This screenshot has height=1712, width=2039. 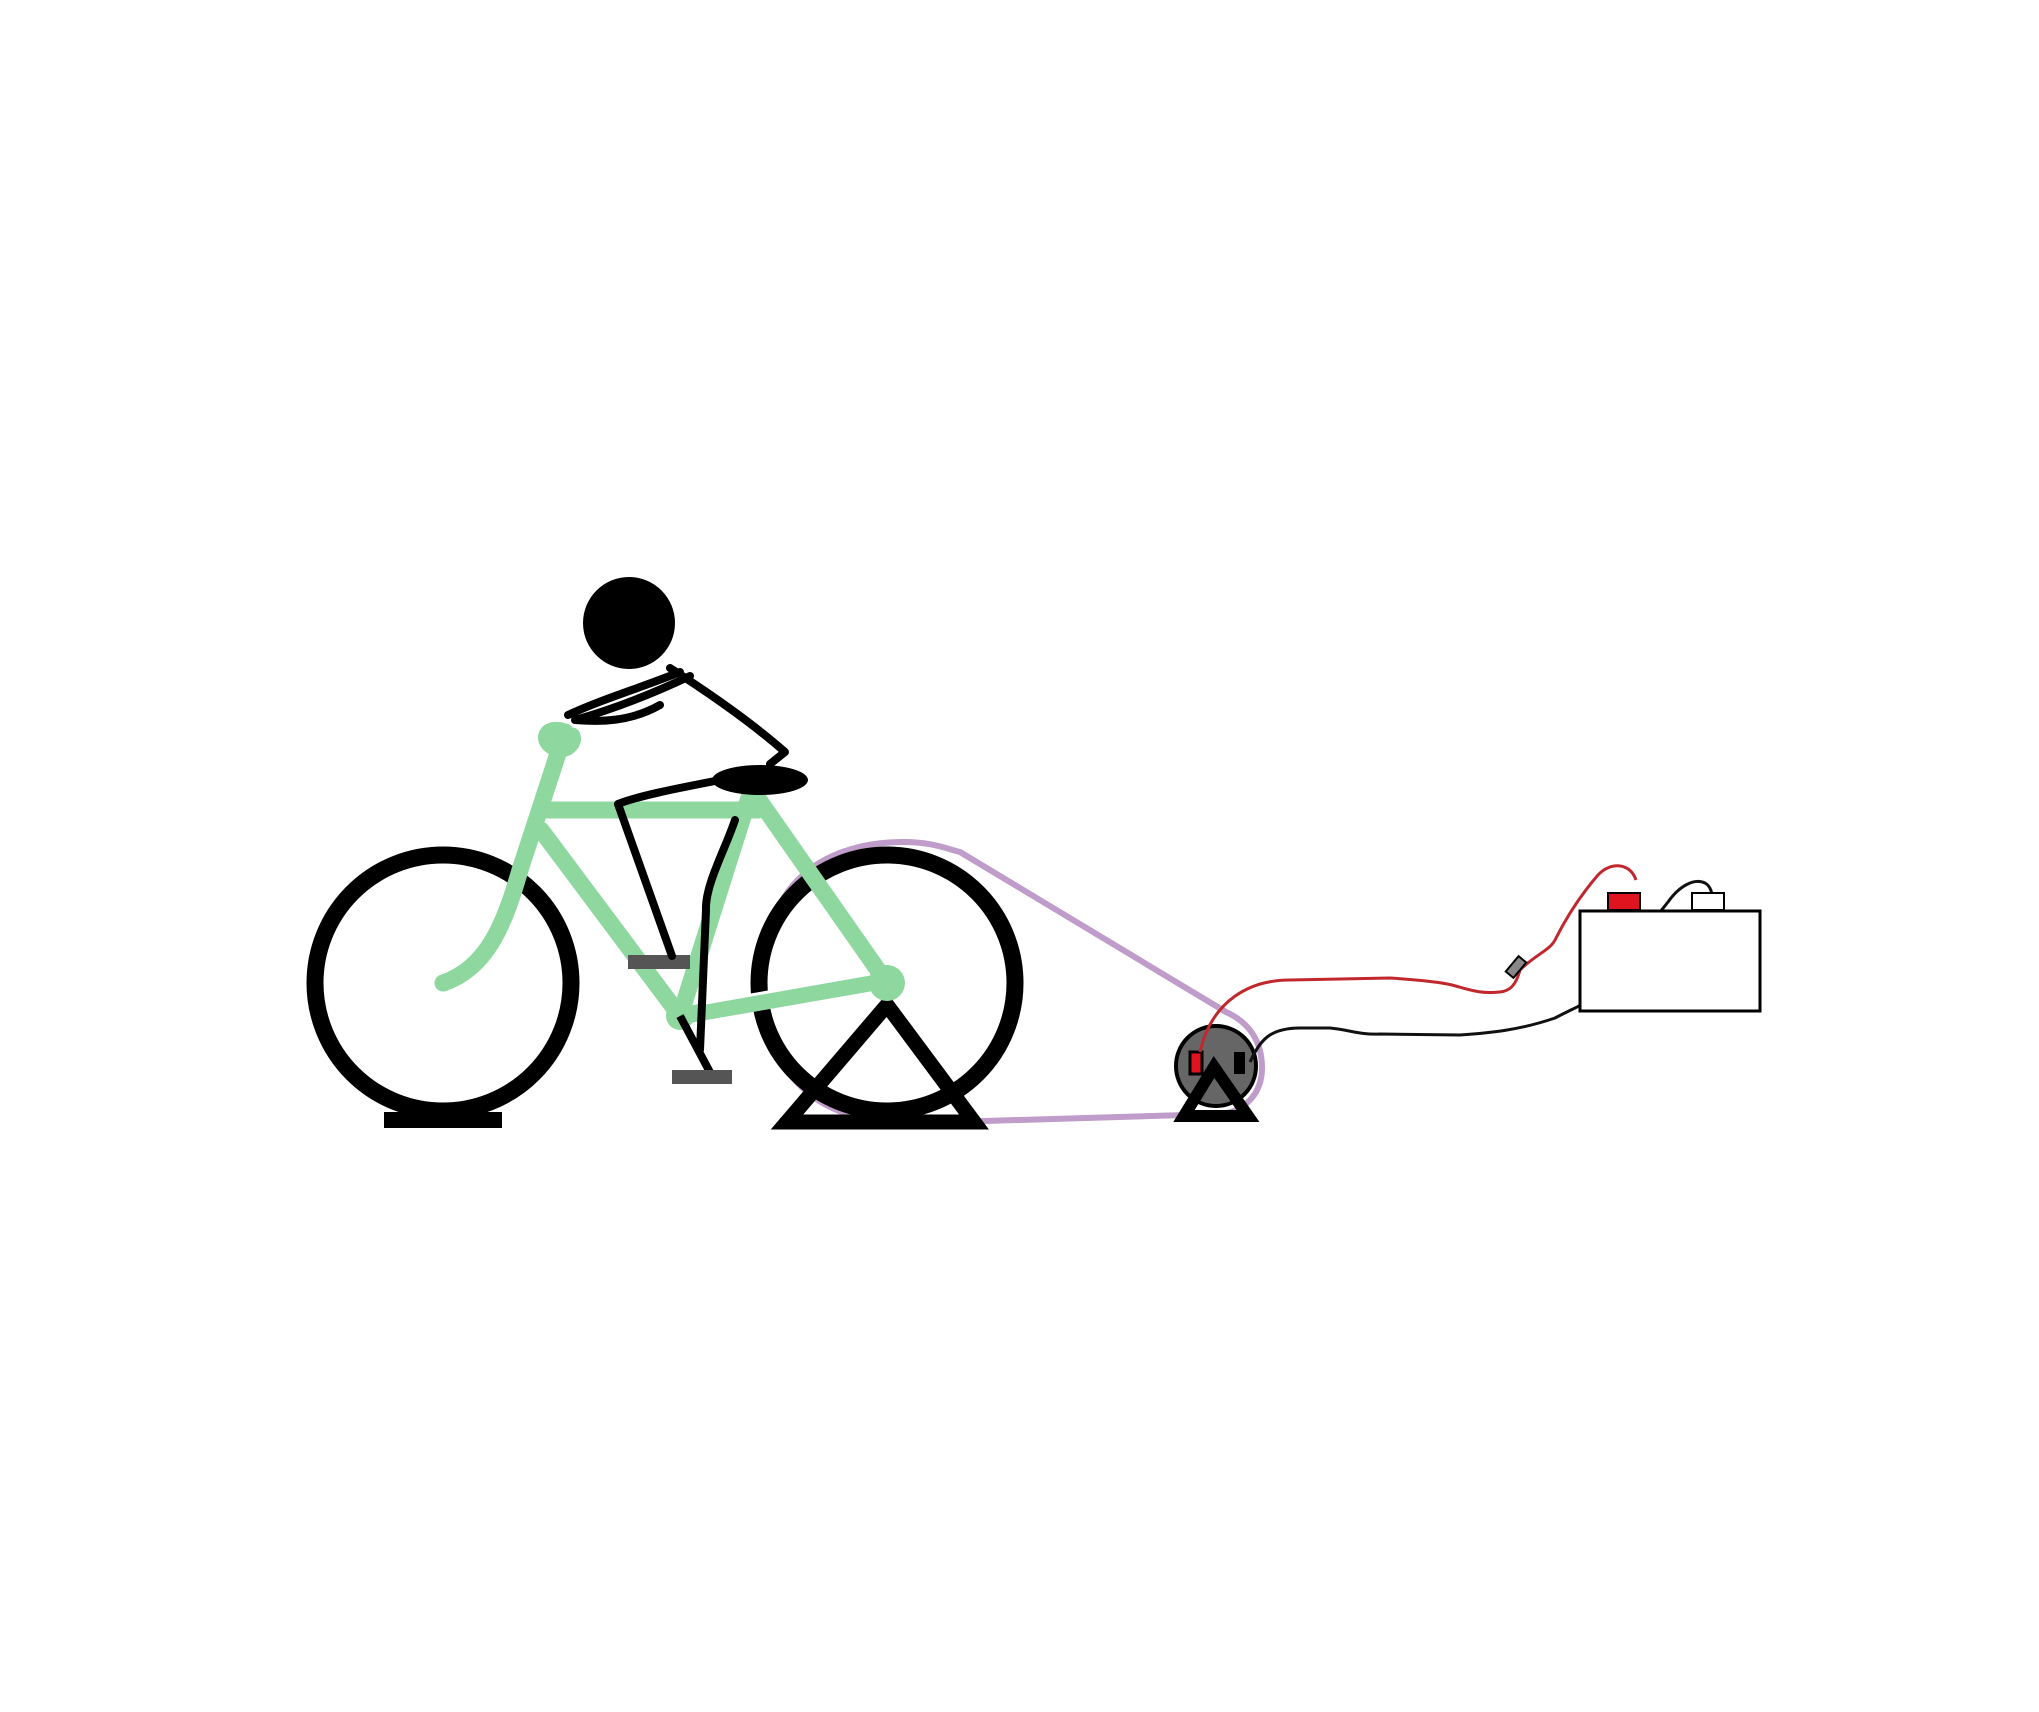 What do you see at coordinates (624, 693) in the screenshot?
I see `rider-upper-arm` at bounding box center [624, 693].